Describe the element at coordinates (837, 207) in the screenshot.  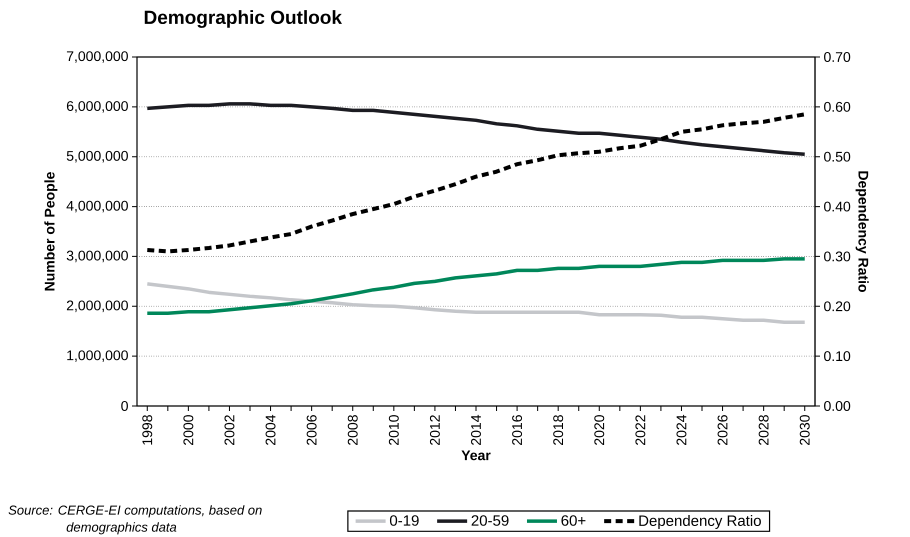
I see `y2-tick-label: 0.40` at that location.